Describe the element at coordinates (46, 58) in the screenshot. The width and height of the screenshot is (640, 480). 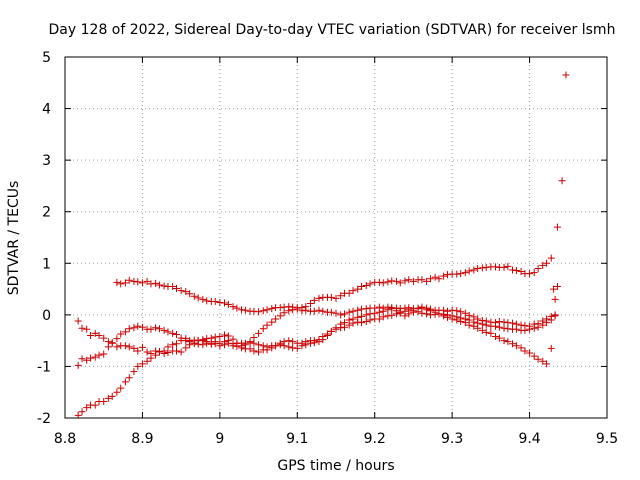
I see `y-tick-label: 5` at that location.